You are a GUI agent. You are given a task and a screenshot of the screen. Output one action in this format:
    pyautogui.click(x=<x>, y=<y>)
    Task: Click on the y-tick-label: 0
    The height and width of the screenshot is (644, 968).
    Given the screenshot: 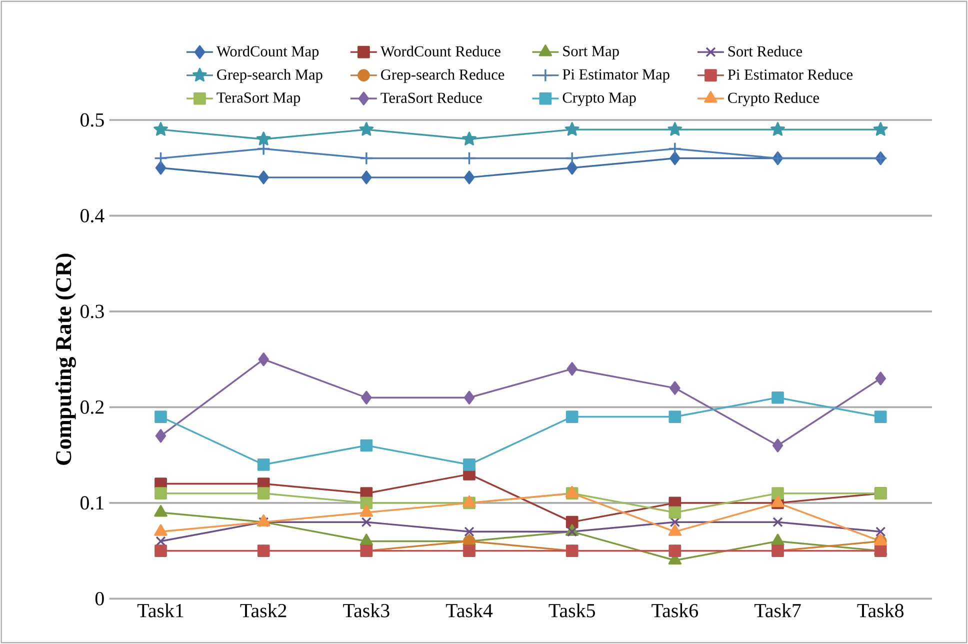 What is the action you would take?
    pyautogui.click(x=99, y=599)
    